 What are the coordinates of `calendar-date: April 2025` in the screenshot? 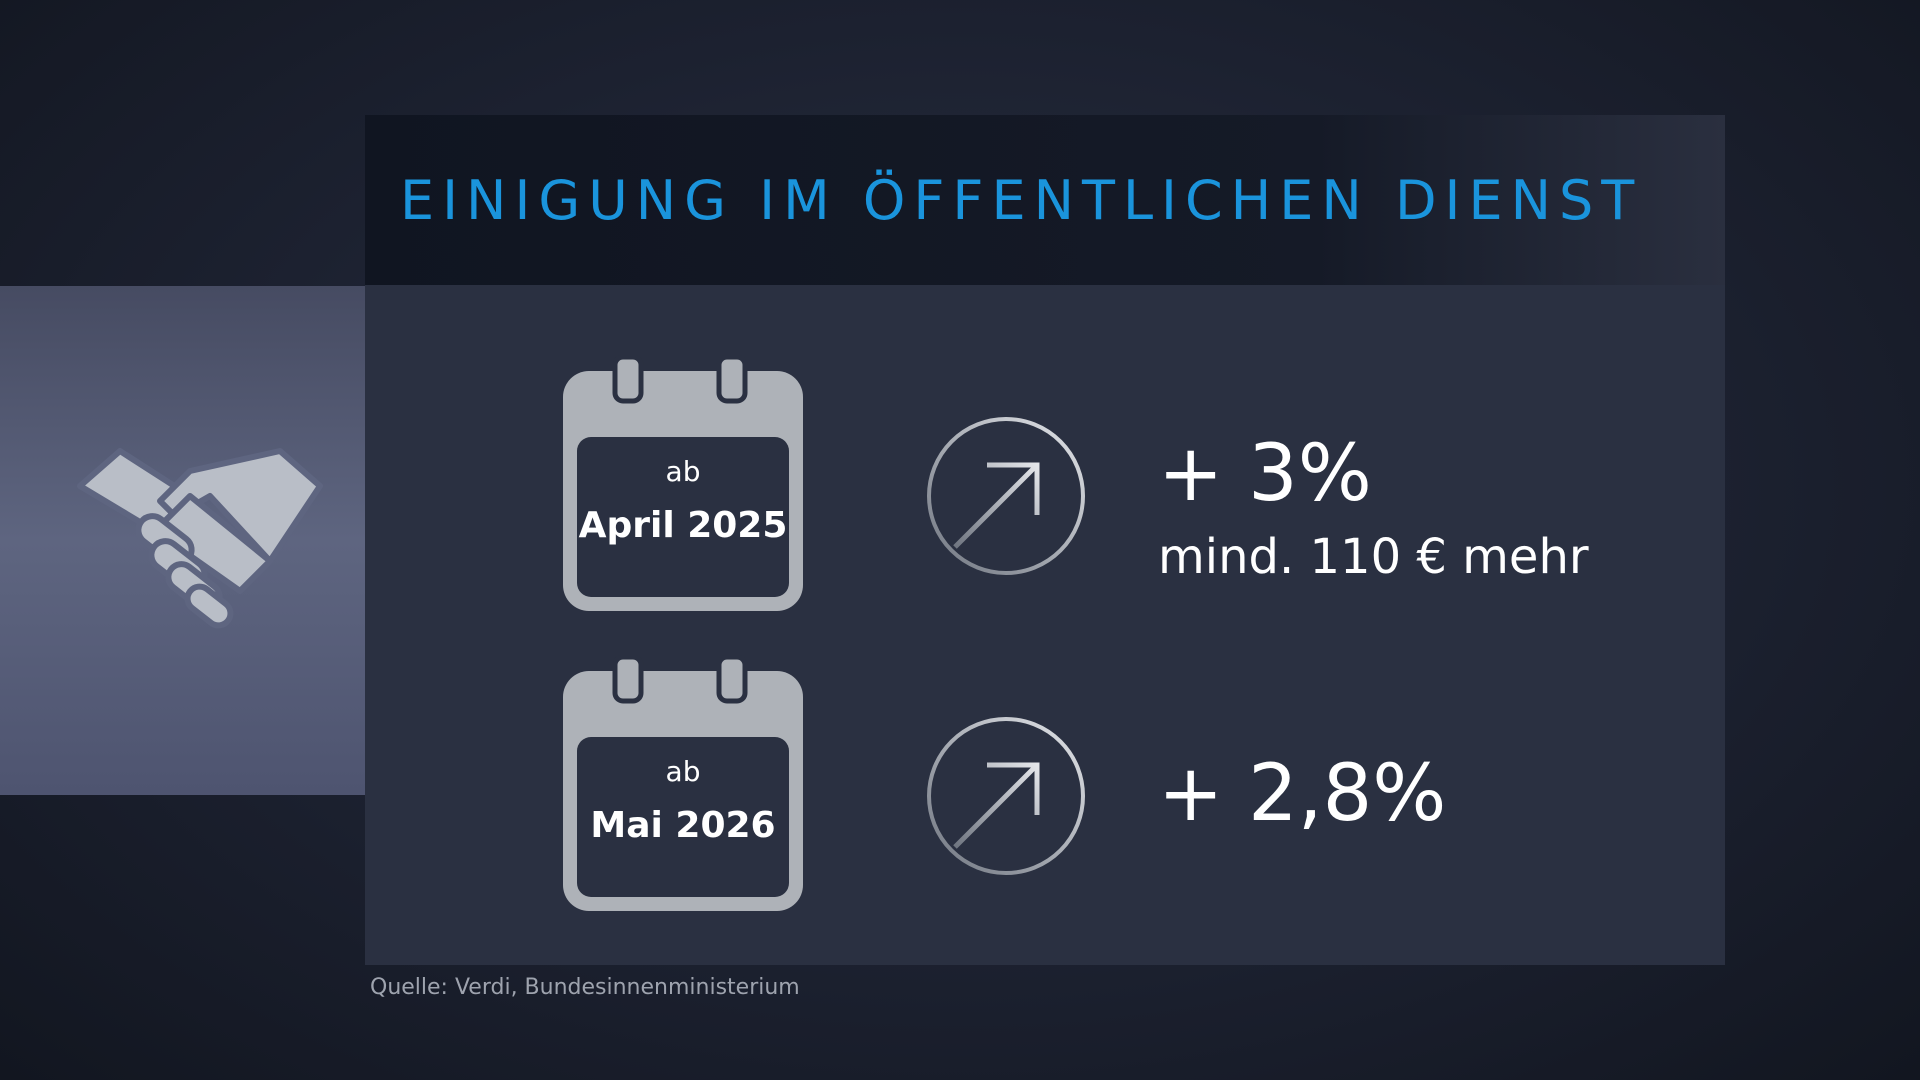 It's located at (683, 525).